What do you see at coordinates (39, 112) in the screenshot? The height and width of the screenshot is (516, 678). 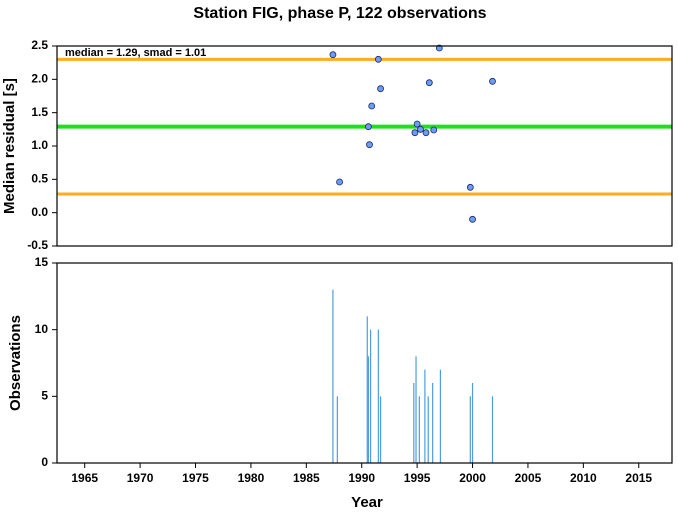 I see `y-tick-label: 1.5` at bounding box center [39, 112].